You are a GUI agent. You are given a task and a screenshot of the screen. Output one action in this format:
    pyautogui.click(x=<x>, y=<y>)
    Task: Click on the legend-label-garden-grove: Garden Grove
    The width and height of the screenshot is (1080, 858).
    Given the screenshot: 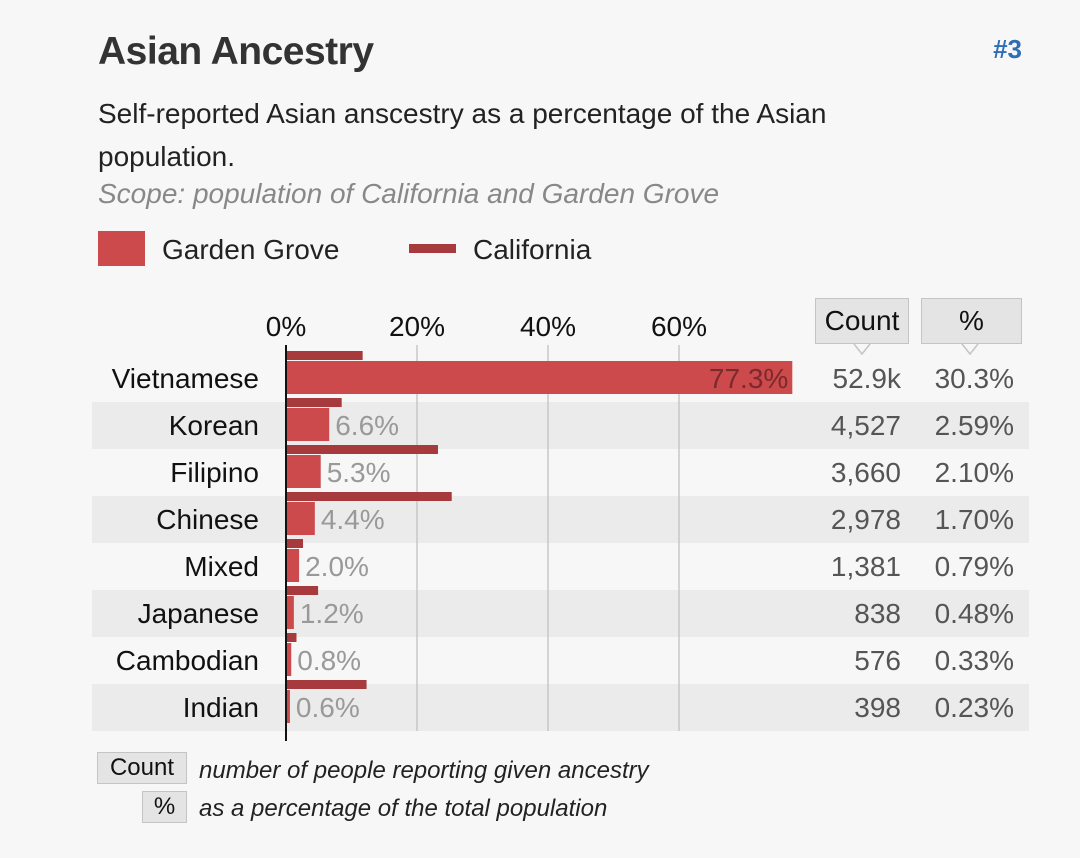 What is the action you would take?
    pyautogui.click(x=251, y=249)
    